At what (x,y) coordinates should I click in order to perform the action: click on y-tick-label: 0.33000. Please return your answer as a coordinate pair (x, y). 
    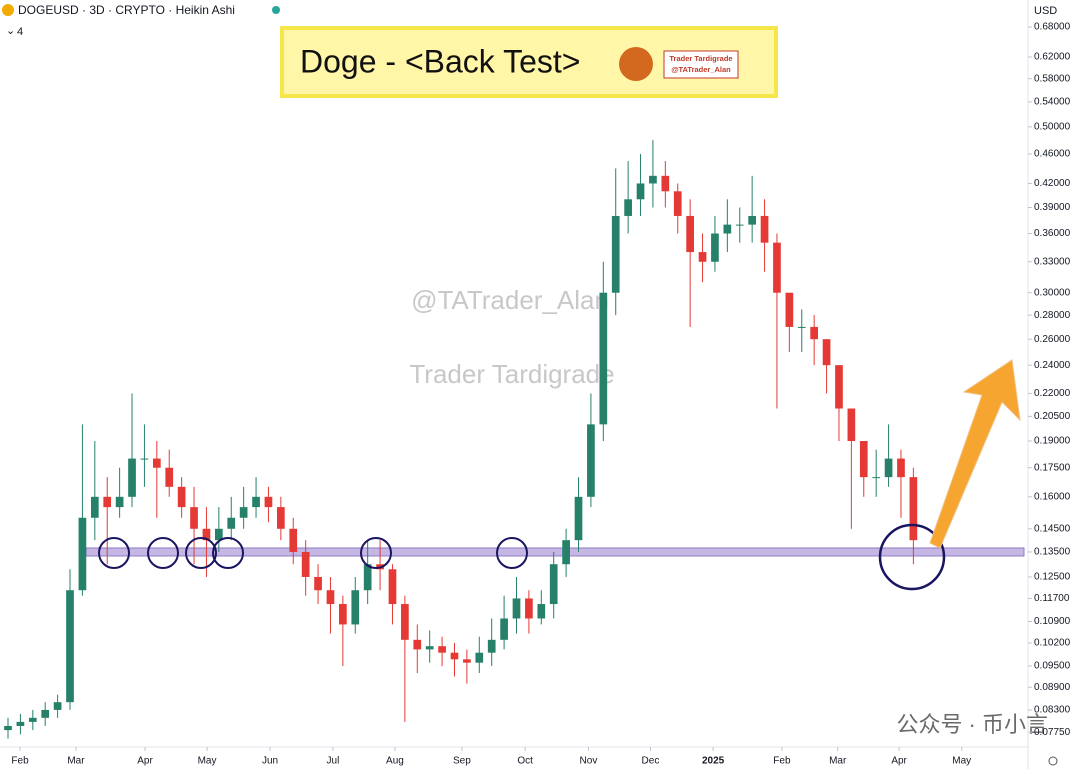
    Looking at the image, I should click on (1052, 261).